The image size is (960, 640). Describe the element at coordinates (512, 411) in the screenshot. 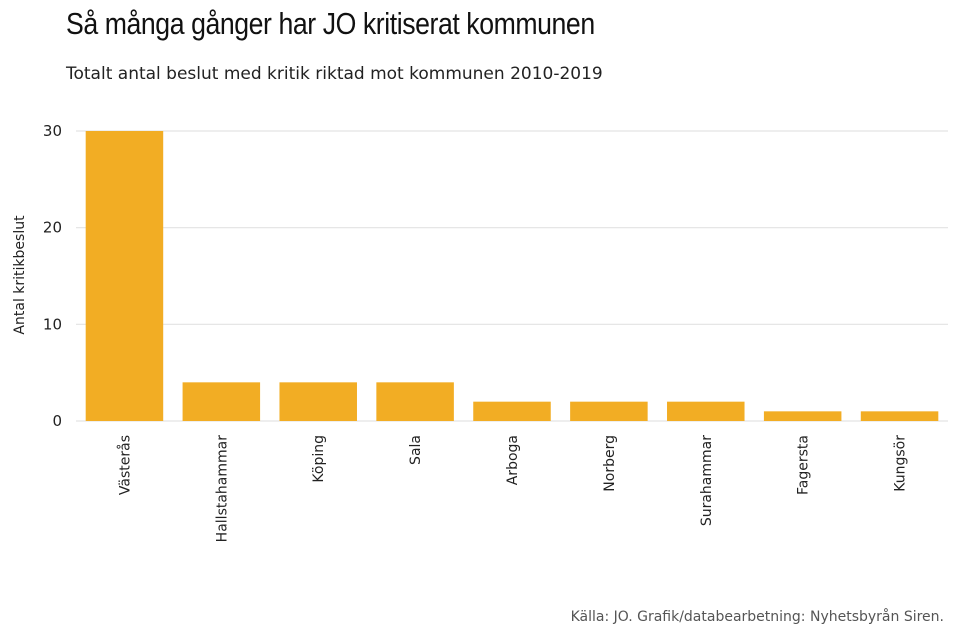

I see `bar-arboga` at that location.